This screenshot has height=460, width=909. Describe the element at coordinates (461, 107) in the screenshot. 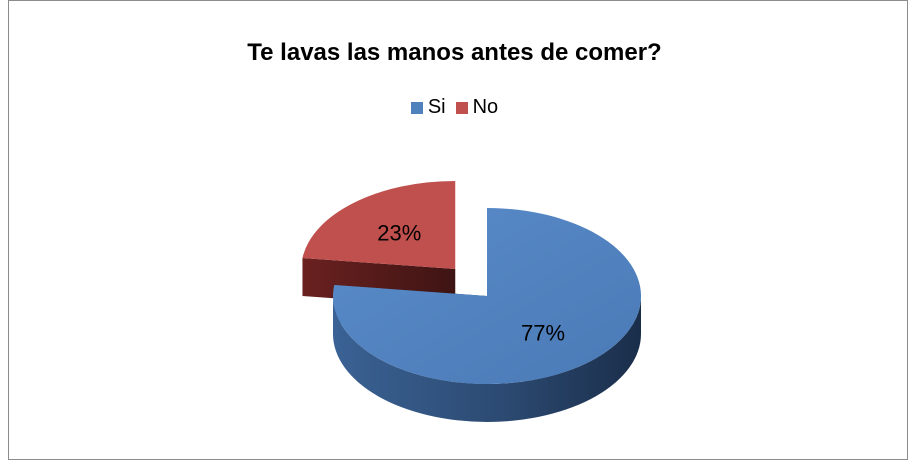

I see `legend-swatch-no` at that location.